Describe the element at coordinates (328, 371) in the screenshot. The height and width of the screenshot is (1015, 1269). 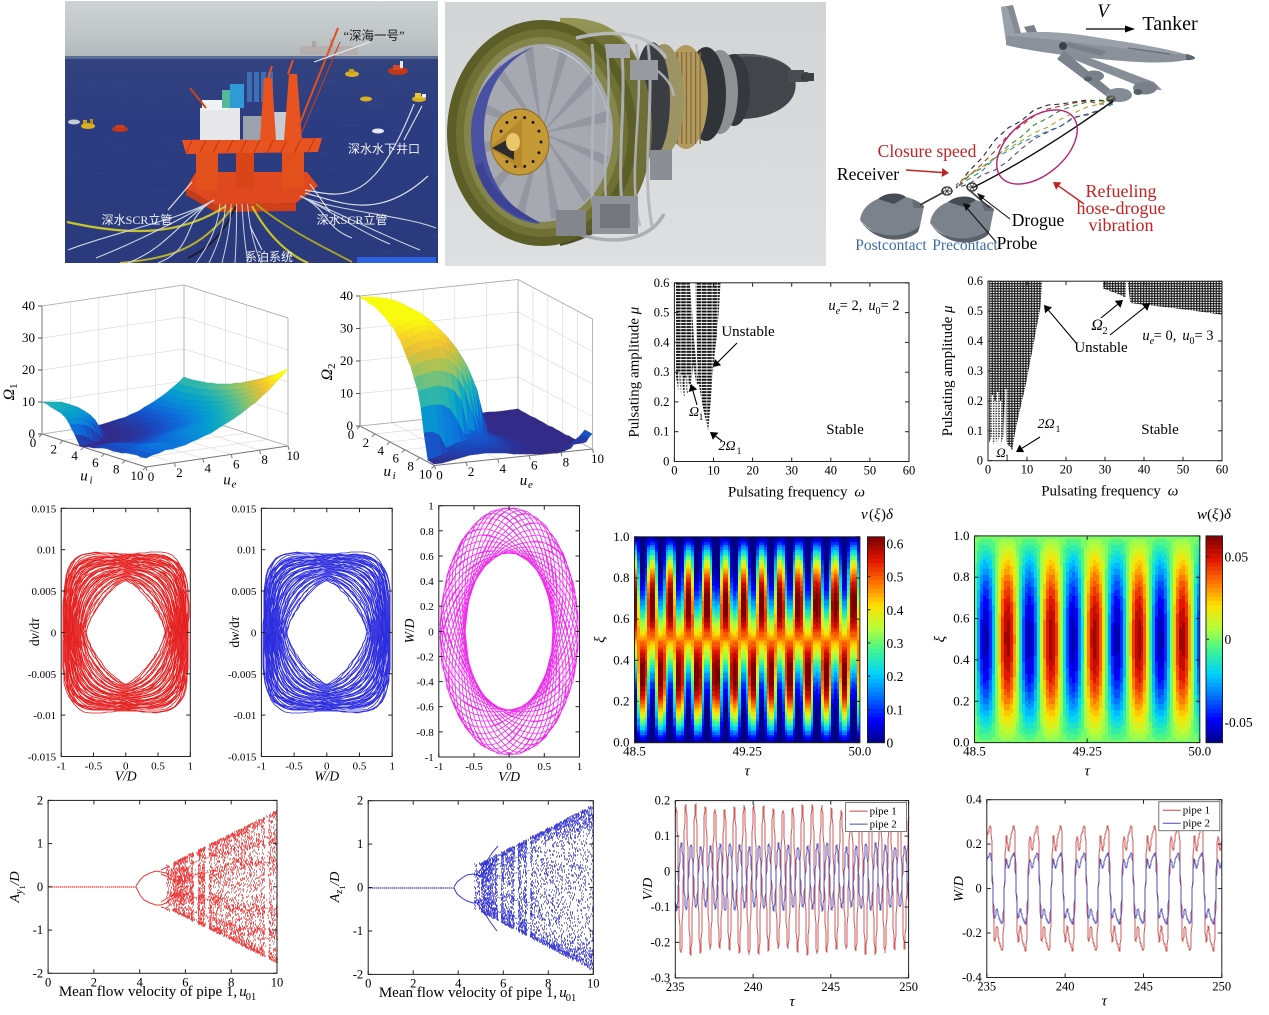
I see `svg-text: Ω2` at that location.